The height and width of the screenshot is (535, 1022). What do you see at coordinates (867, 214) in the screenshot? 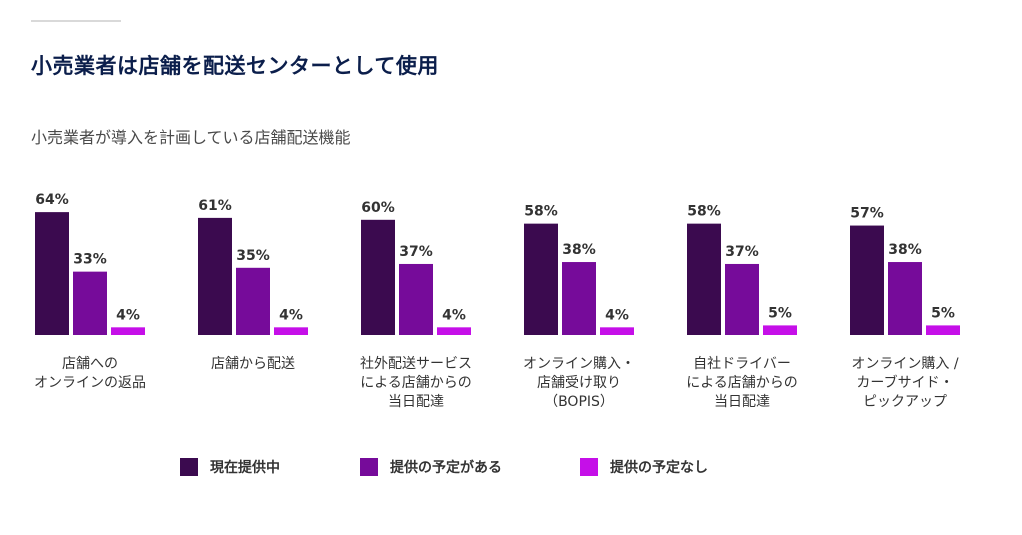
I see `data-label-1-6: 57%` at bounding box center [867, 214].